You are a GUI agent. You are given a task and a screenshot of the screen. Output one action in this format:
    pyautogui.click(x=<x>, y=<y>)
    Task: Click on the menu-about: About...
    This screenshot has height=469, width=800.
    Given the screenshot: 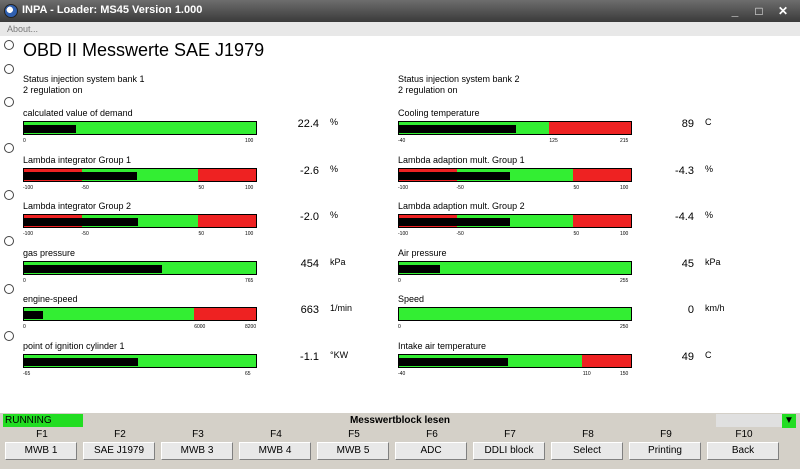 What is the action you would take?
    pyautogui.click(x=23, y=29)
    